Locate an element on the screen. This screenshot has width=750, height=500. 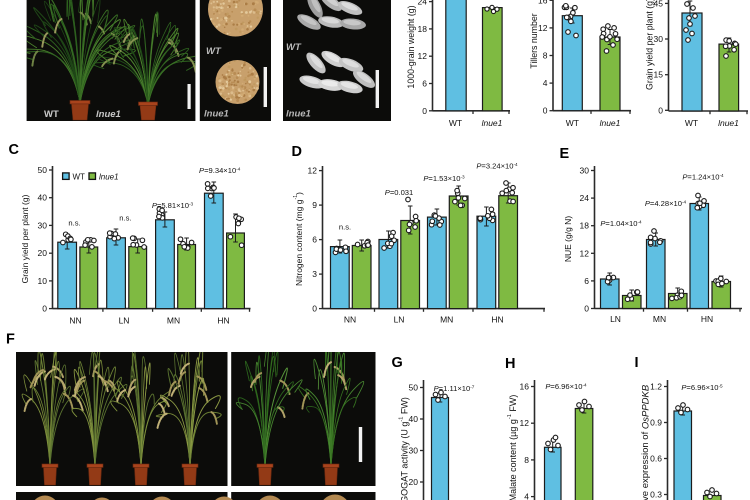
svg-text: 1.2 is located at coordinates (656, 387).